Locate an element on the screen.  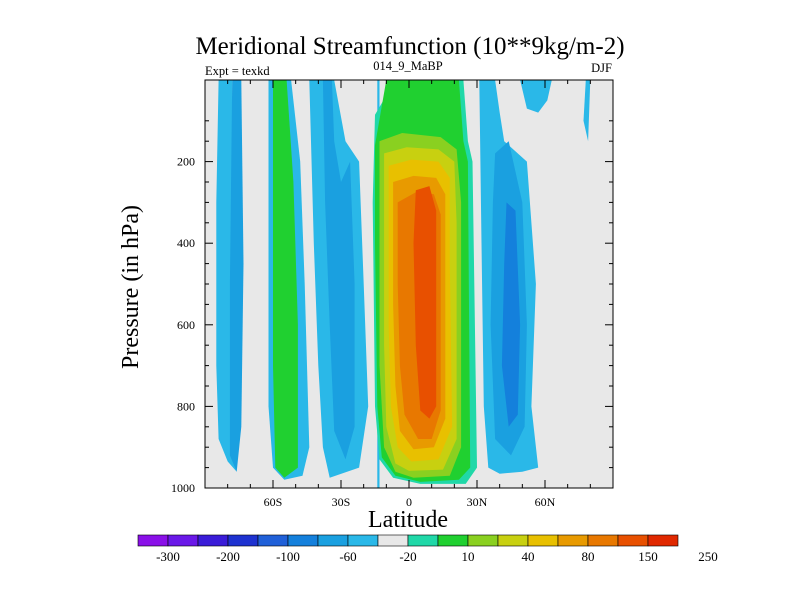
colorbar-label: 150 is located at coordinates (648, 556).